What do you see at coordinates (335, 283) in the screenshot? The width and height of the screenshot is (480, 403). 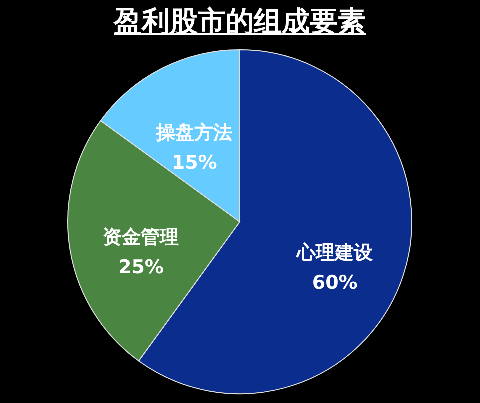 I see `data-label: 60%` at bounding box center [335, 283].